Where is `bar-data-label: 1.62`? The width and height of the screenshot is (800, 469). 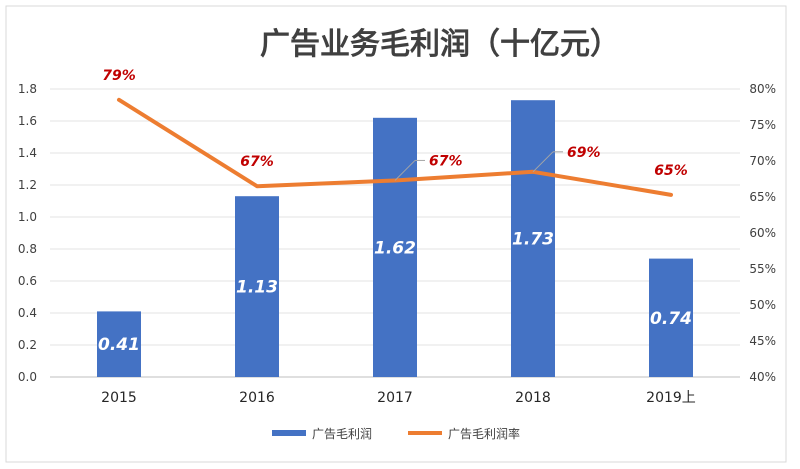 bar-data-label: 1.62 is located at coordinates (395, 248).